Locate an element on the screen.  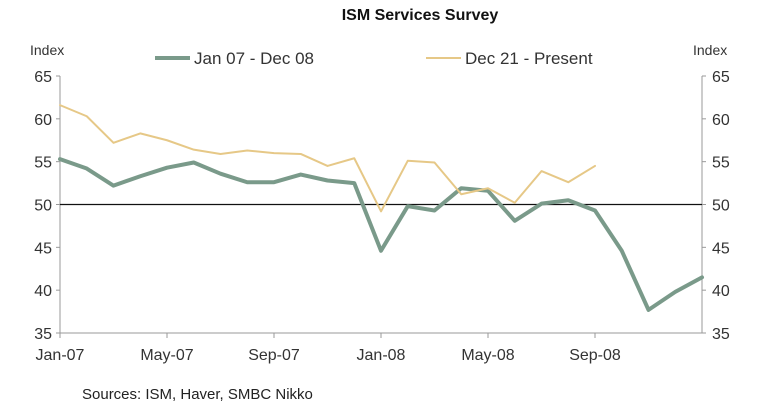
legend-label-series-2: Dec 21 - Present is located at coordinates (529, 58).